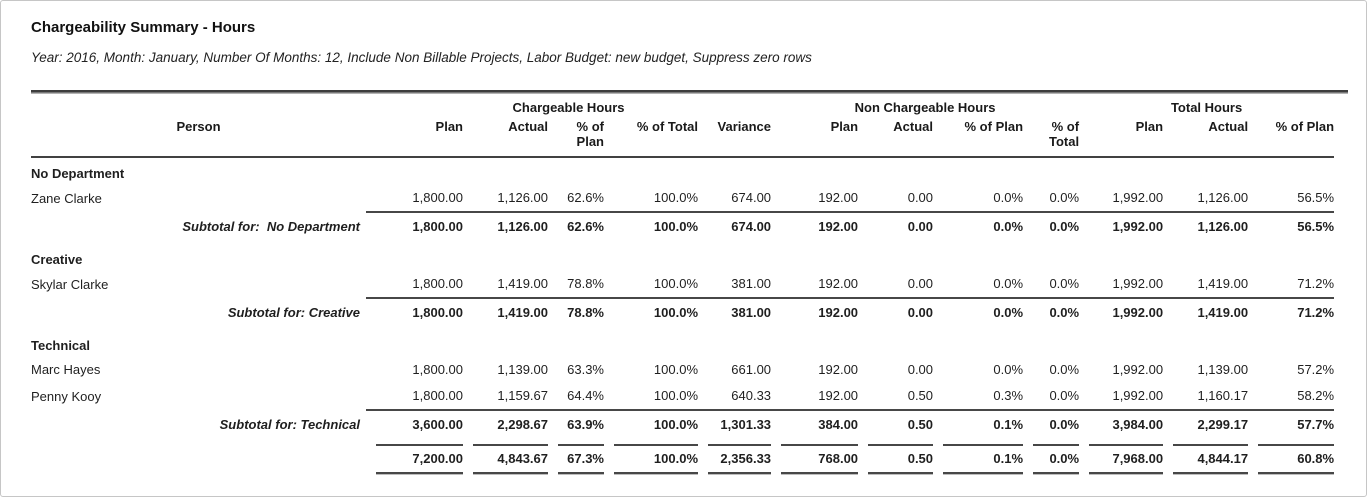  I want to click on col-header-person: Person, so click(198, 136).